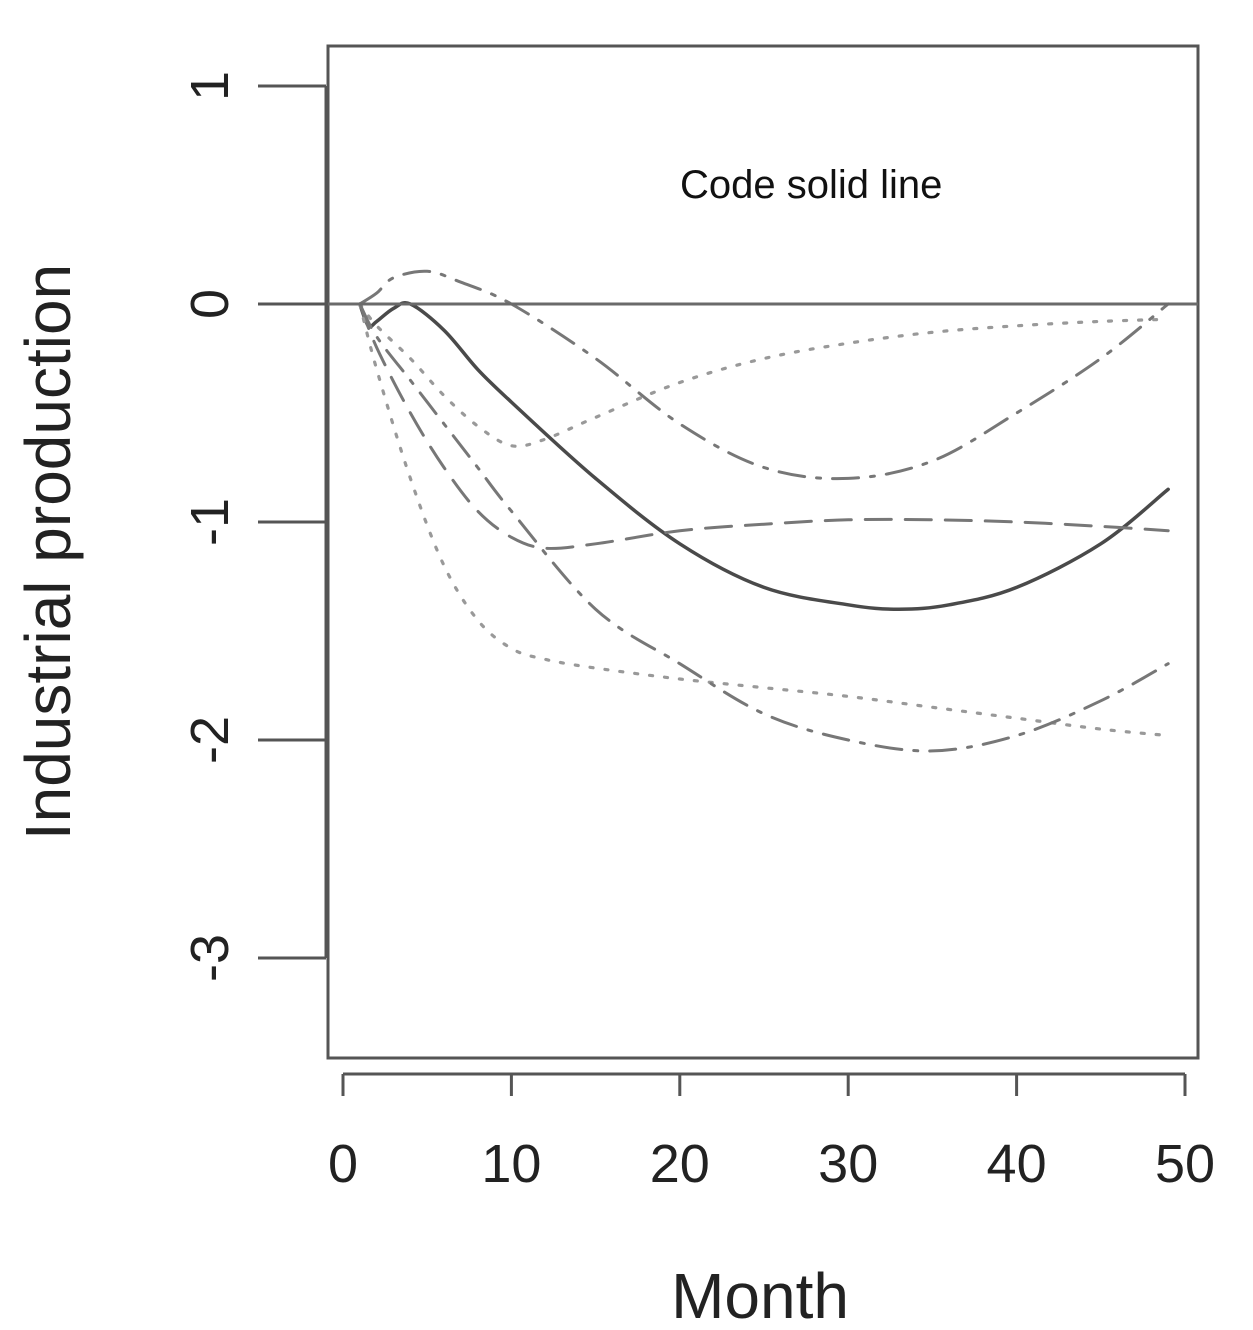 The width and height of the screenshot is (1253, 1330). Describe the element at coordinates (48, 552) in the screenshot. I see `y-axis-title: Industrial production` at that location.